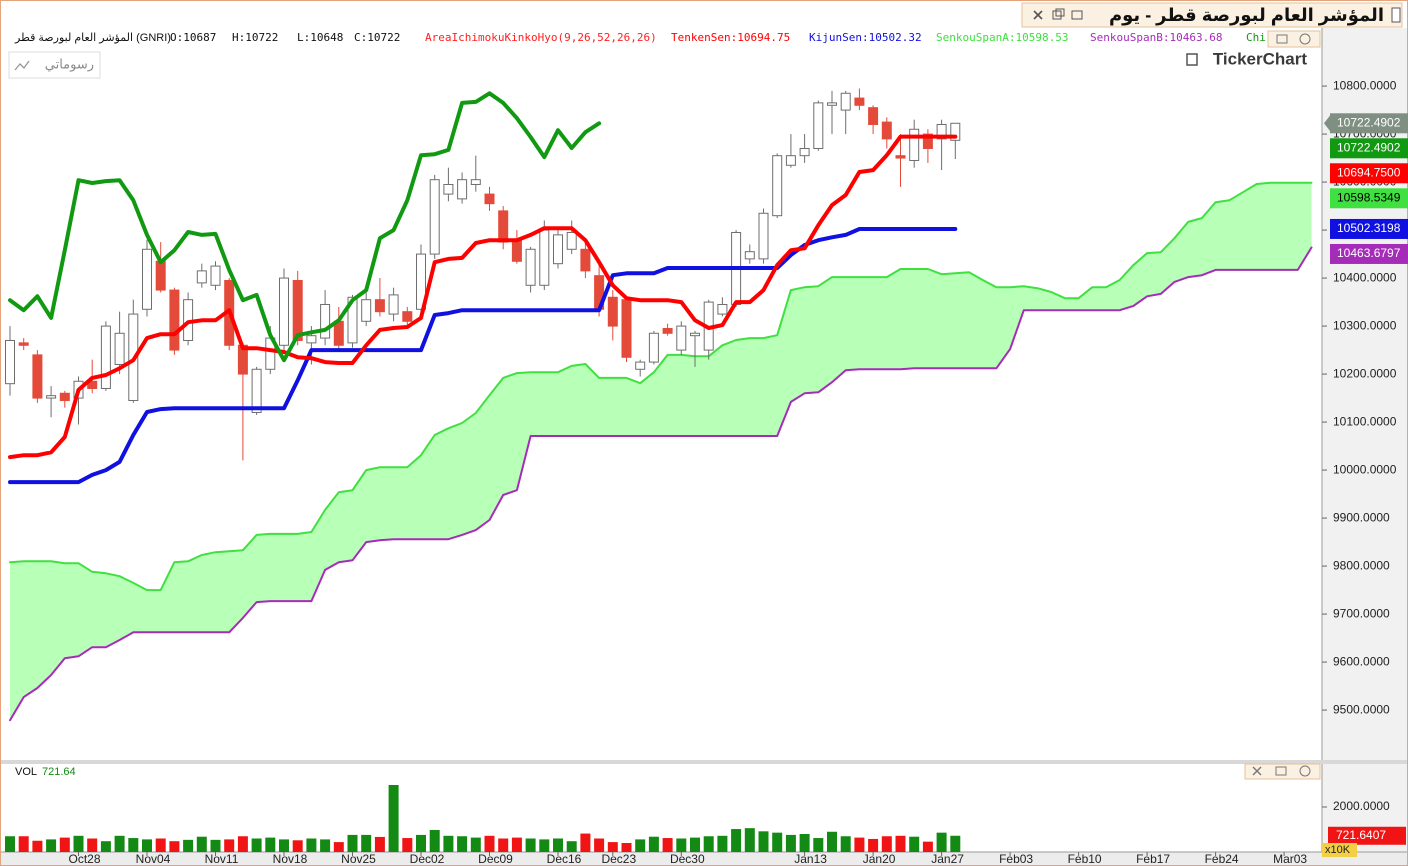 The image size is (1408, 866). I want to click on drawings-button: رسوماتي, so click(54, 65).